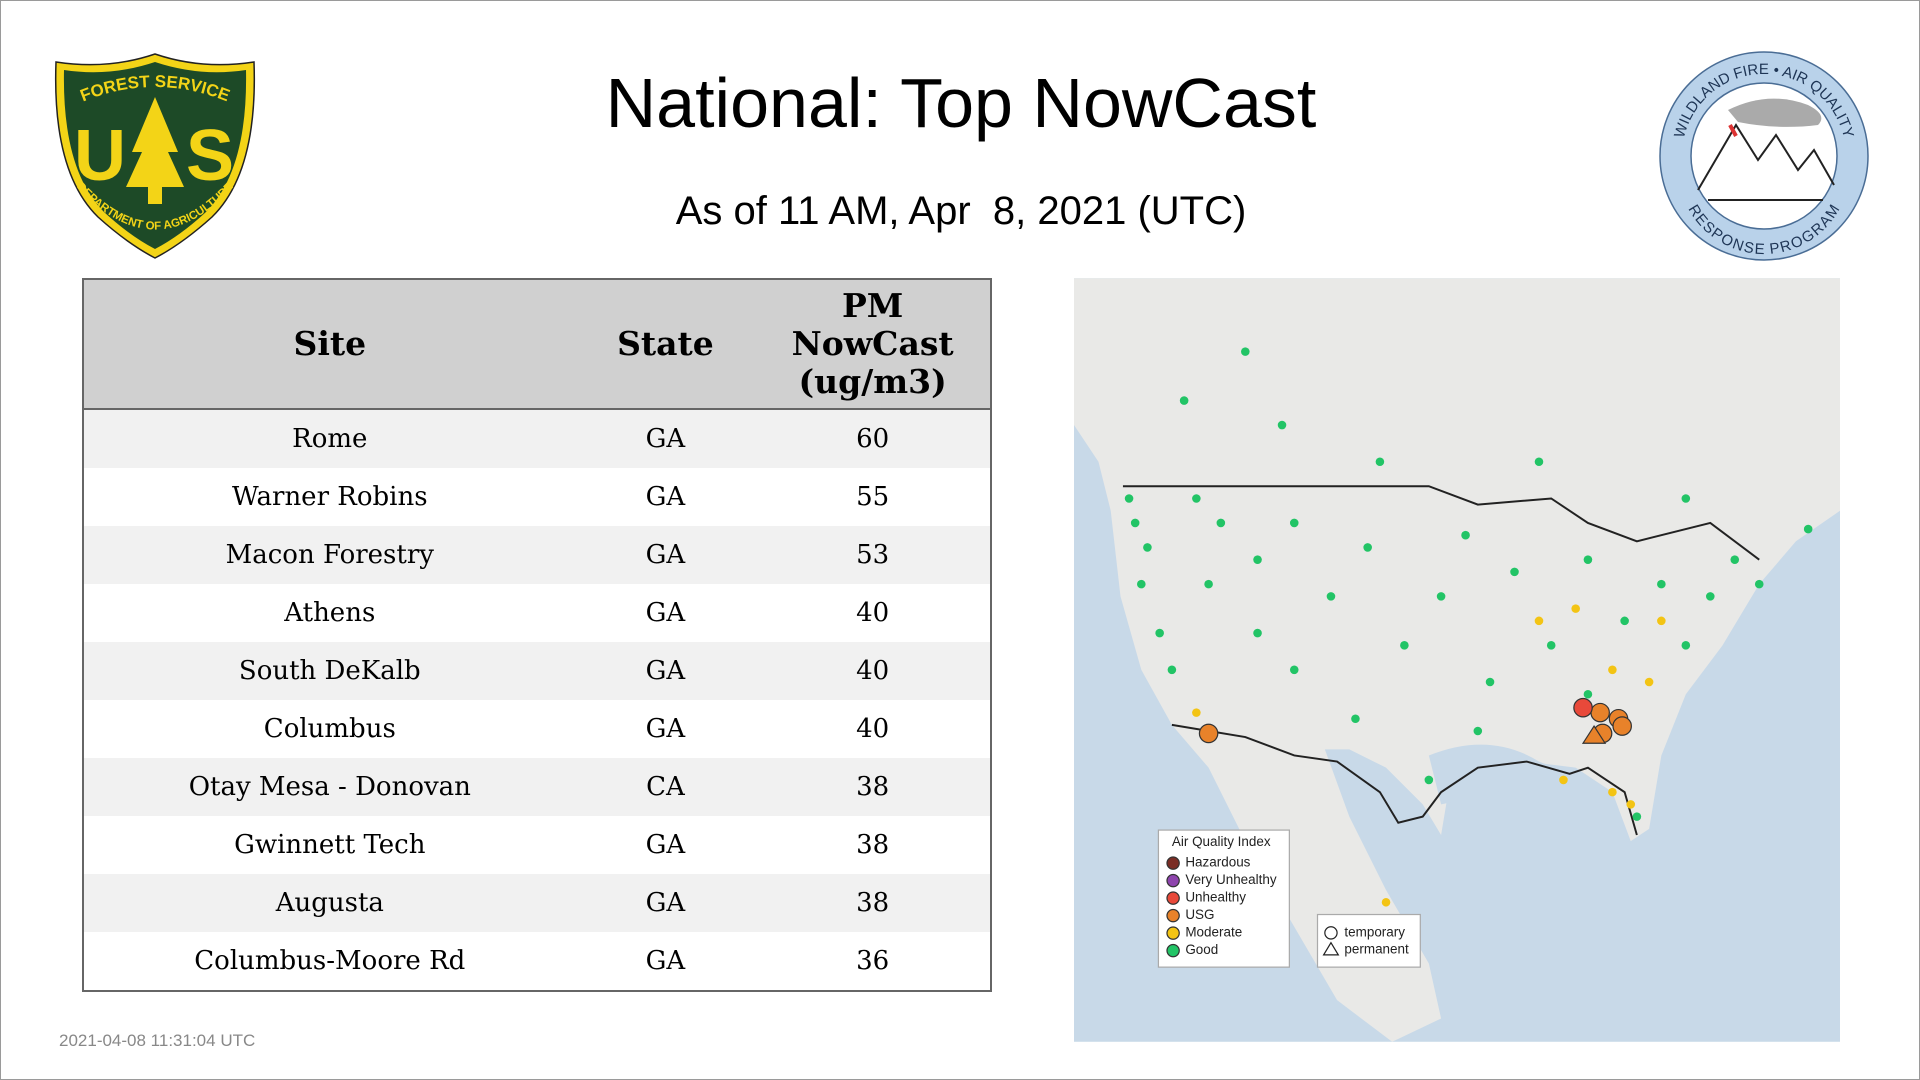  Describe the element at coordinates (1217, 862) in the screenshot. I see `legend-text: Hazardous` at that location.